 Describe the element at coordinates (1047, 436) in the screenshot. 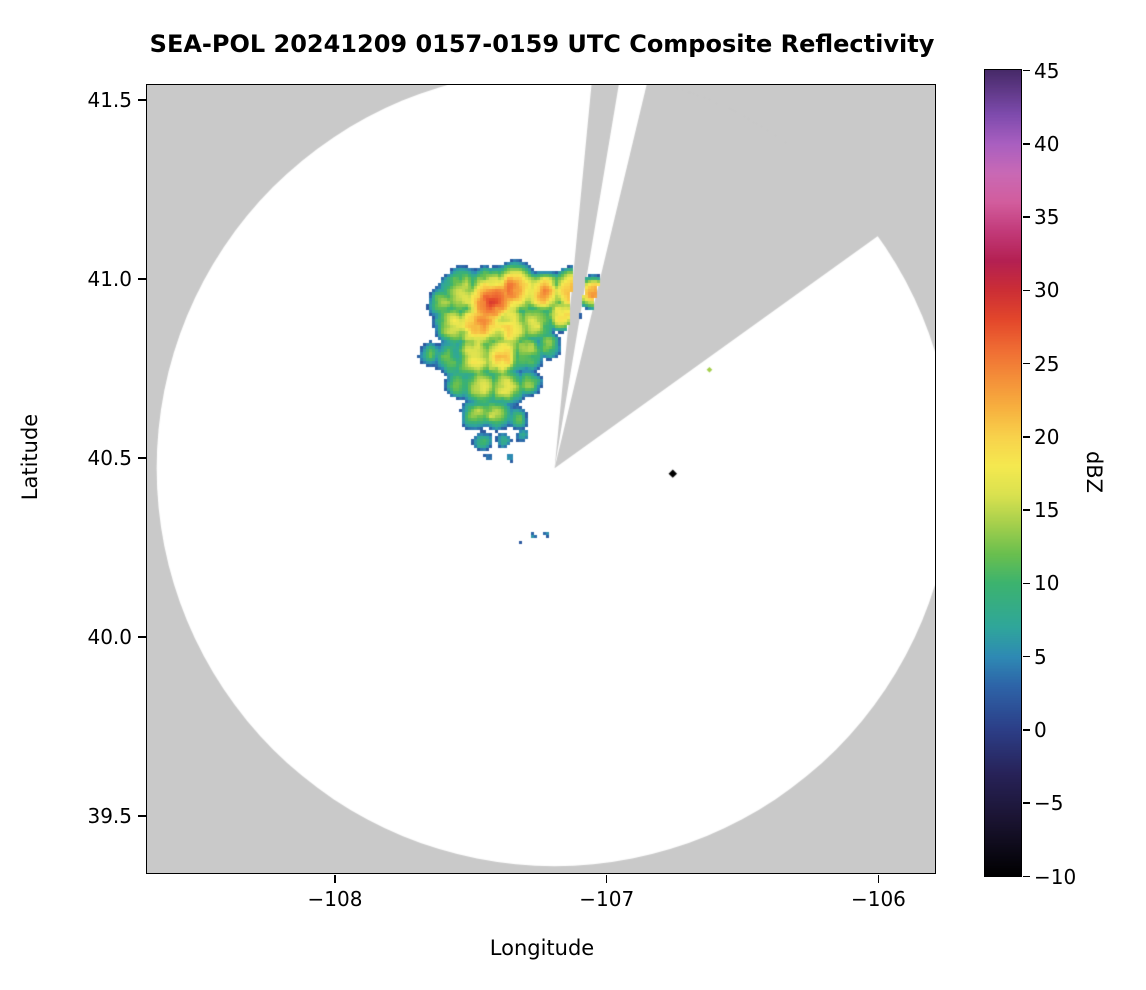

I see `colorbar-tick-label: 20` at that location.